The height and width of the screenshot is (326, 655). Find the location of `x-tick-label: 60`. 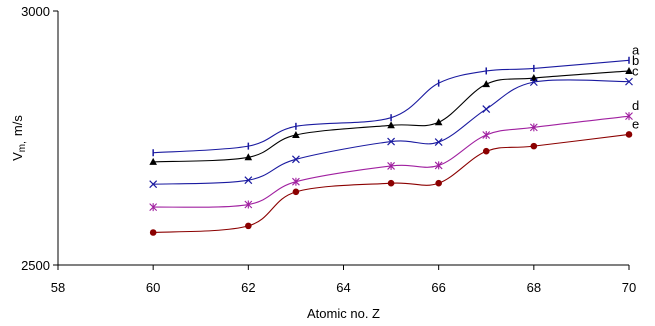

x-tick-label: 60 is located at coordinates (153, 287).